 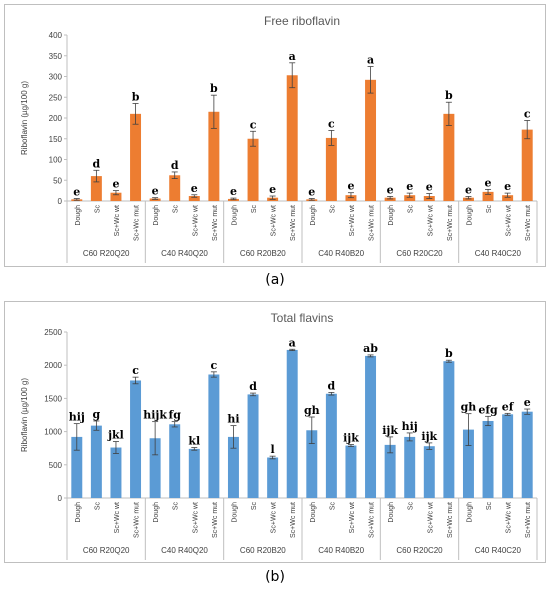 What do you see at coordinates (275, 280) in the screenshot?
I see `panel-label-a: (a)` at bounding box center [275, 280].